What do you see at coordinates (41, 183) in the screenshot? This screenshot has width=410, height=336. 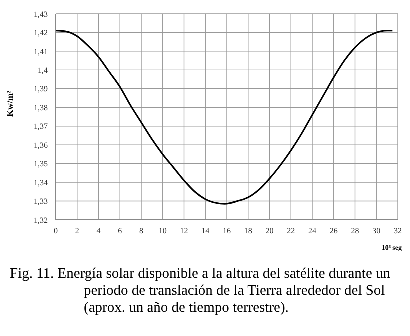 I see `y-tick-label: 1,34` at bounding box center [41, 183].